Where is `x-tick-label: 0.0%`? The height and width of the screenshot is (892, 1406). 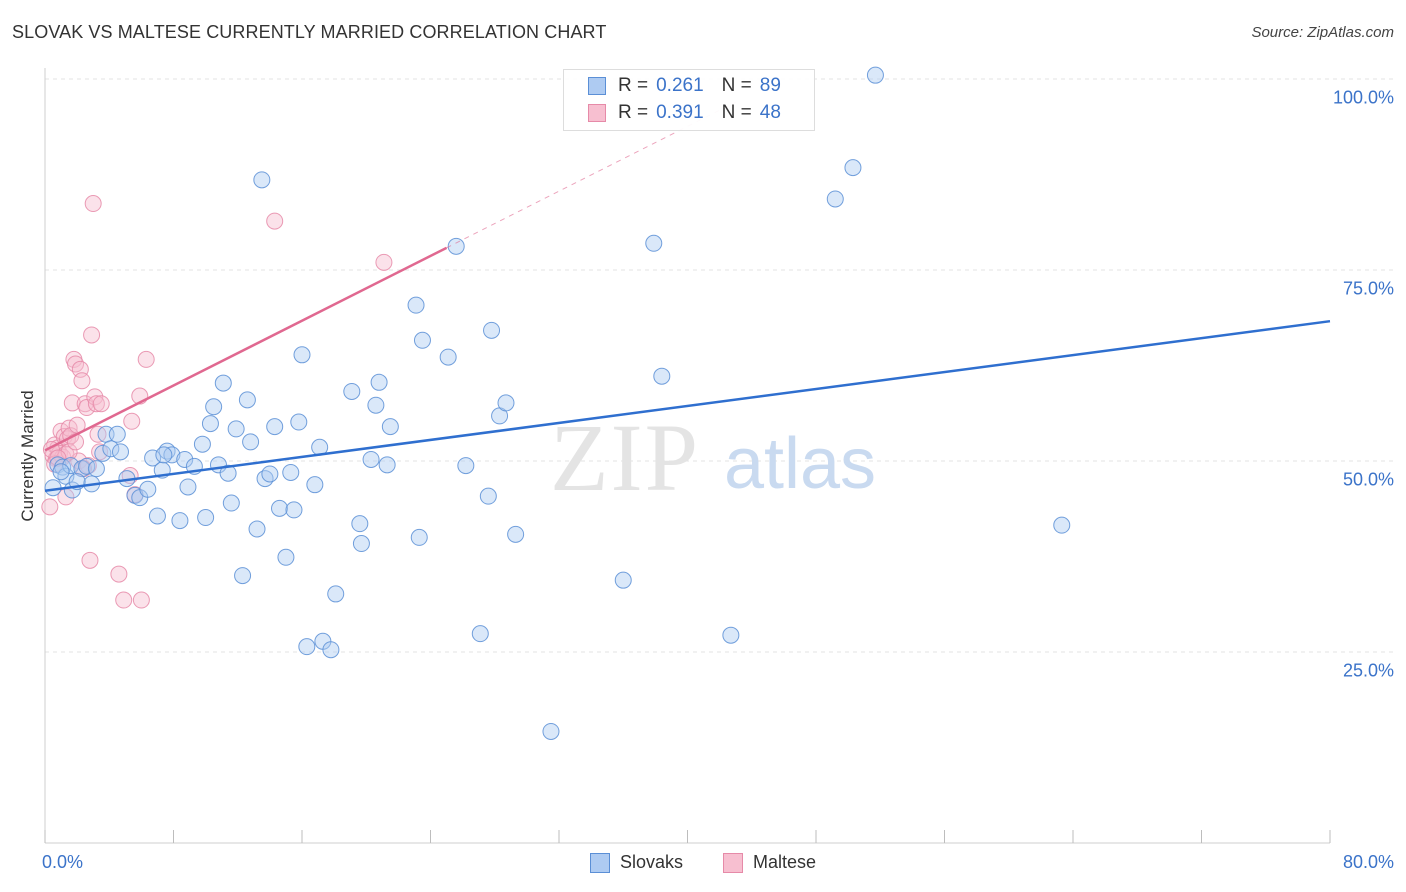
x-tick-label: 0.0% is located at coordinates (63, 862).